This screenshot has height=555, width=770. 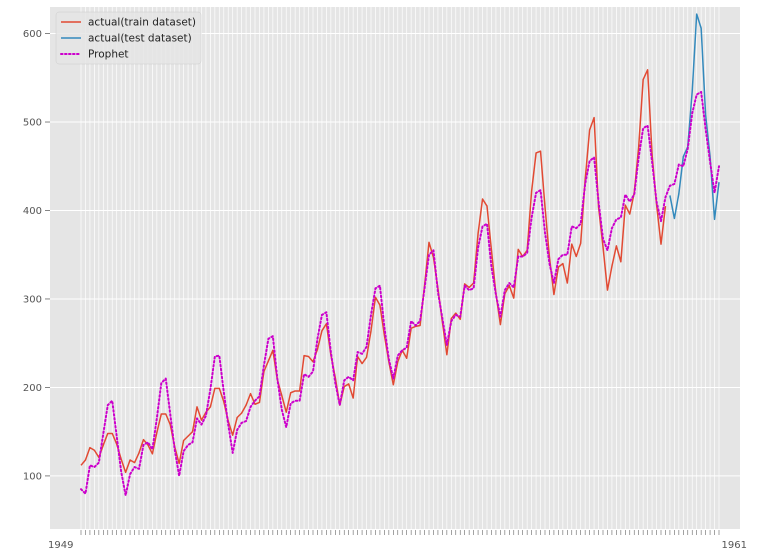 What do you see at coordinates (32, 211) in the screenshot?
I see `y-tick-label: 400` at bounding box center [32, 211].